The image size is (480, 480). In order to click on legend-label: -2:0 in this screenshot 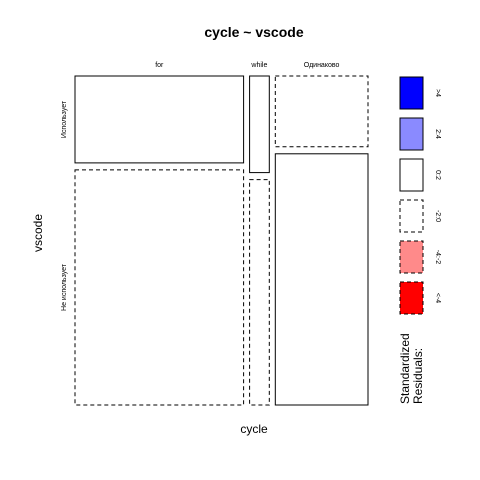, I will do `click(437, 216)`.